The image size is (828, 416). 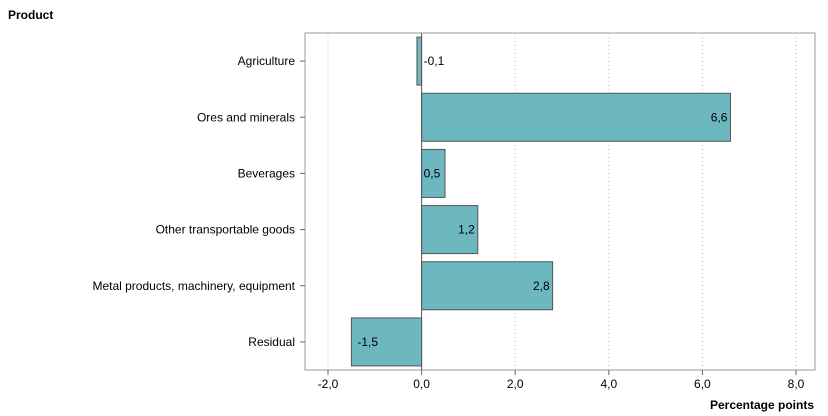 I want to click on x-tick-label: 4,0, so click(x=608, y=384).